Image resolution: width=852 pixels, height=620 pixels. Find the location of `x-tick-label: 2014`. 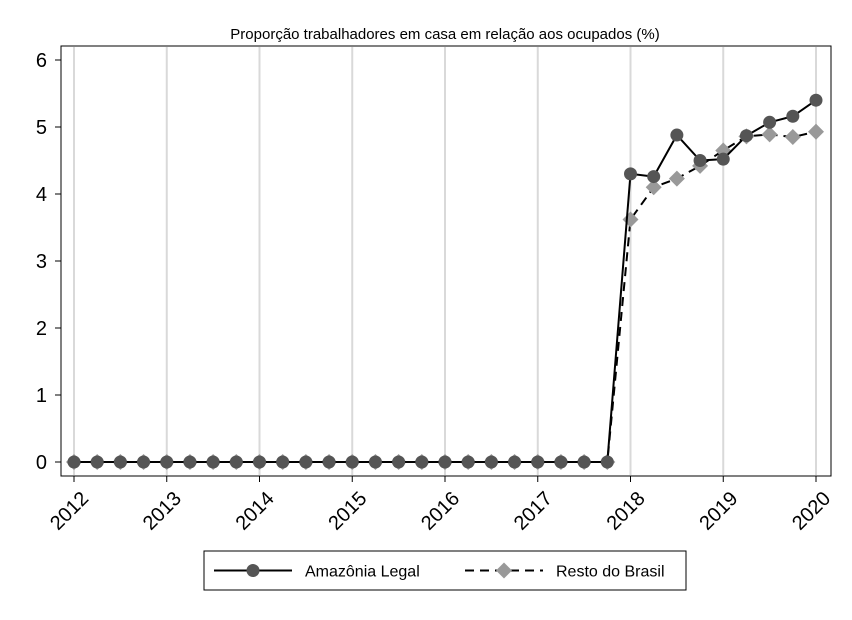

x-tick-label: 2014 is located at coordinates (255, 511).